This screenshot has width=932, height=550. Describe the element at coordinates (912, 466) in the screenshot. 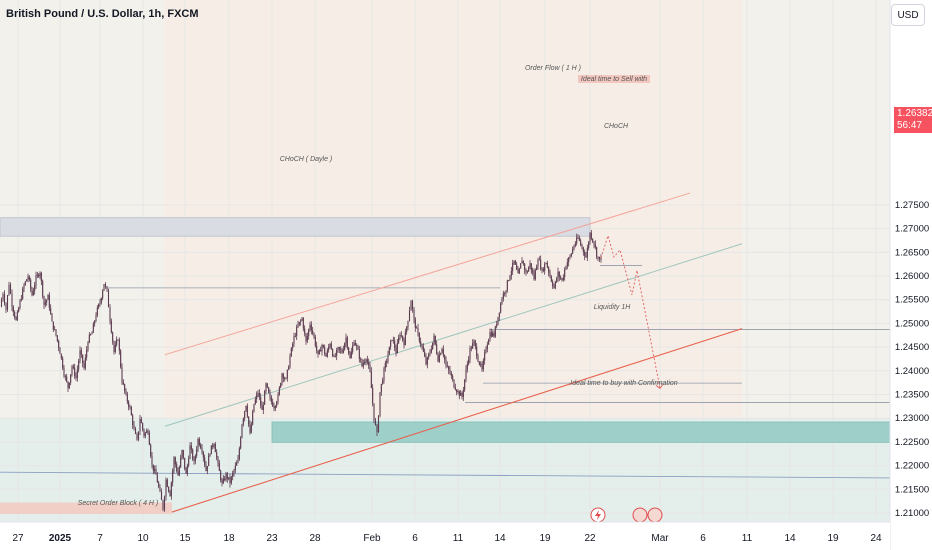

I see `price-tick-label: 1.22000` at that location.